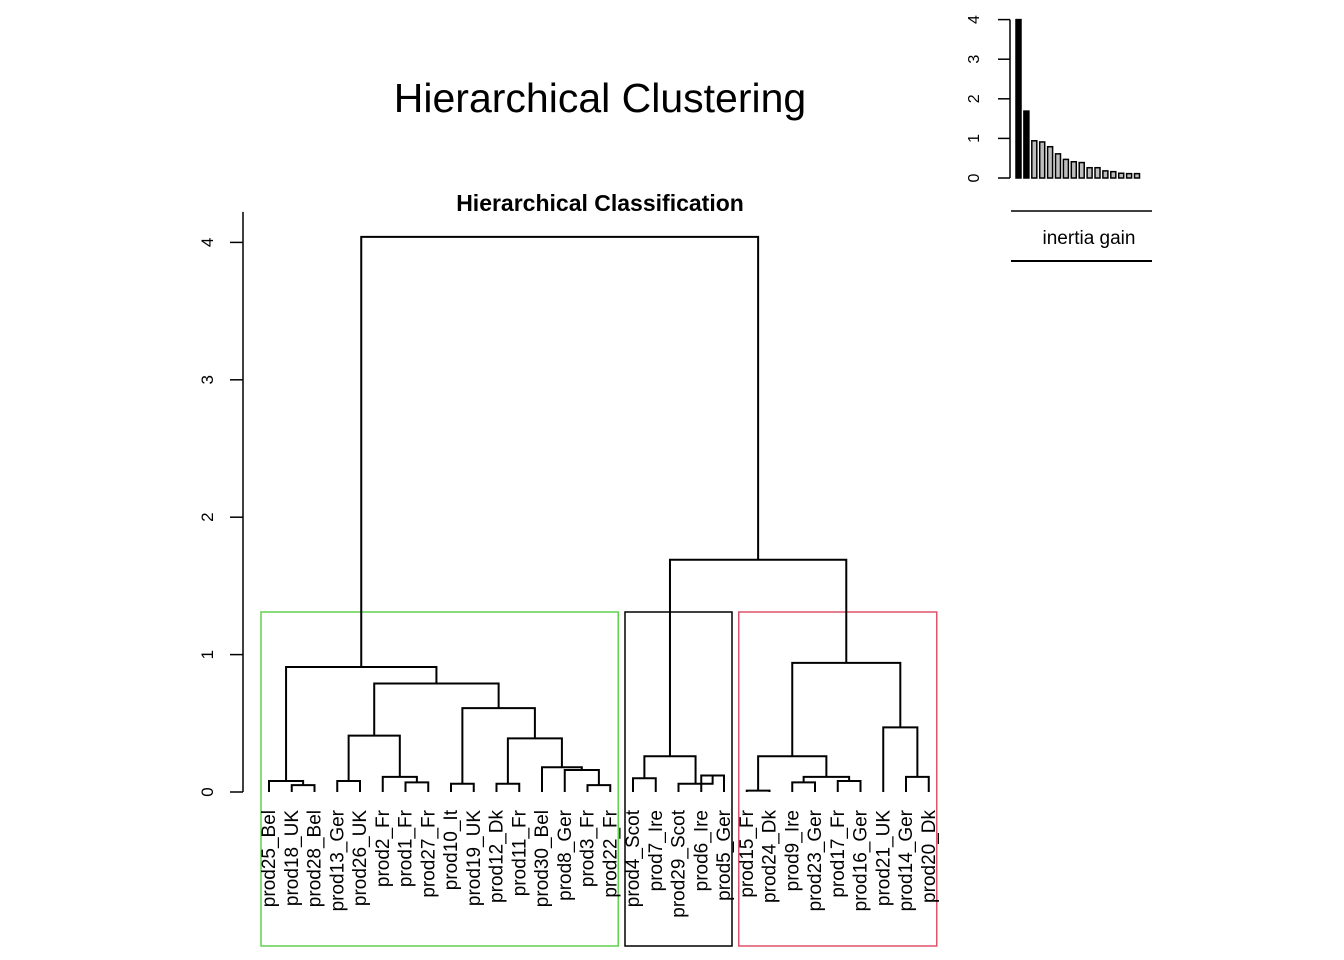 The height and width of the screenshot is (960, 1344). What do you see at coordinates (906, 860) in the screenshot?
I see `leaf-label: prod14_Ger` at bounding box center [906, 860].